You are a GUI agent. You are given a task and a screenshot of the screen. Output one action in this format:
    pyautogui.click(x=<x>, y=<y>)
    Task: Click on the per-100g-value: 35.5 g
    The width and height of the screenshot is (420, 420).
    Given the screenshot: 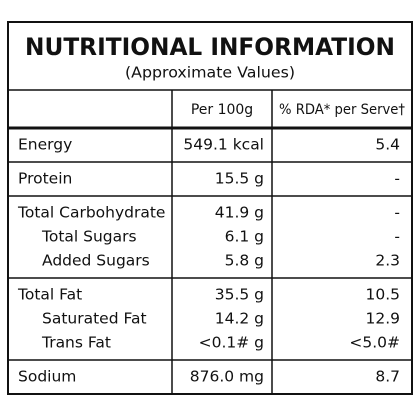 What is the action you would take?
    pyautogui.click(x=239, y=295)
    